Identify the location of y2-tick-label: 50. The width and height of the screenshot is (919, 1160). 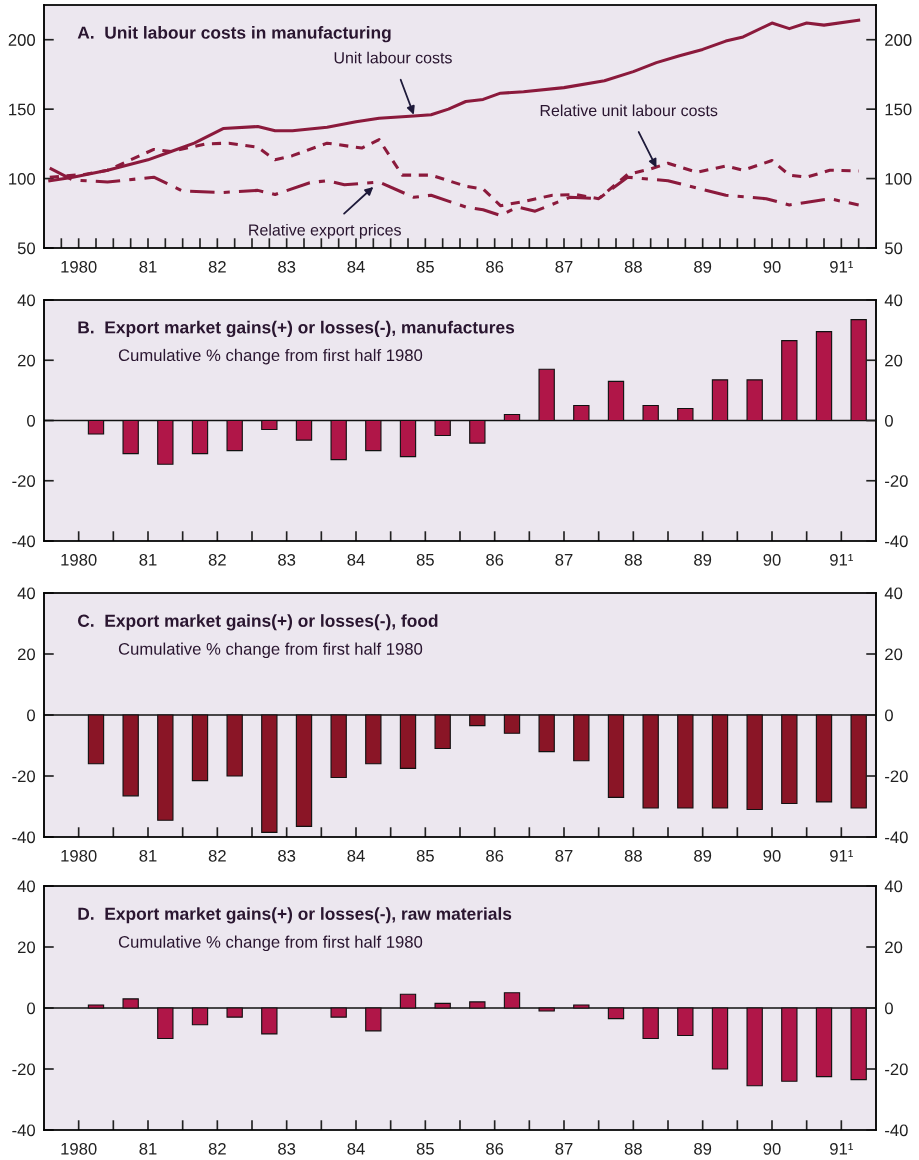
(894, 248).